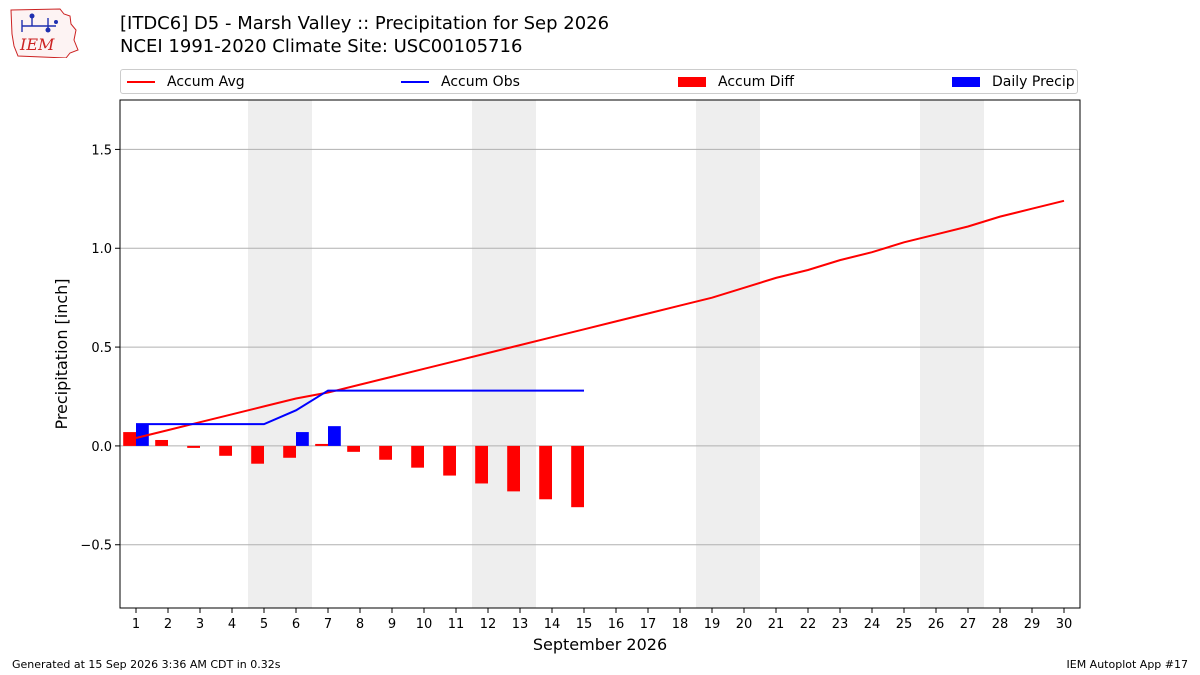 The height and width of the screenshot is (675, 1200). What do you see at coordinates (136, 624) in the screenshot?
I see `x-tick-label: 1` at bounding box center [136, 624].